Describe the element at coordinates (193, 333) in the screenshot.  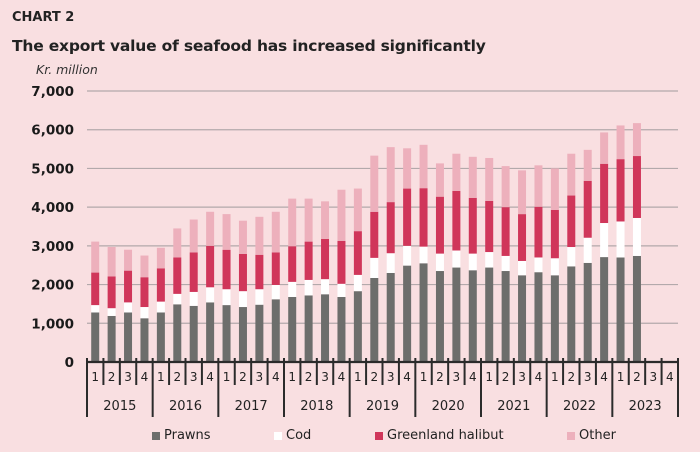
I see `bar-prawns-2016Q3` at that location.